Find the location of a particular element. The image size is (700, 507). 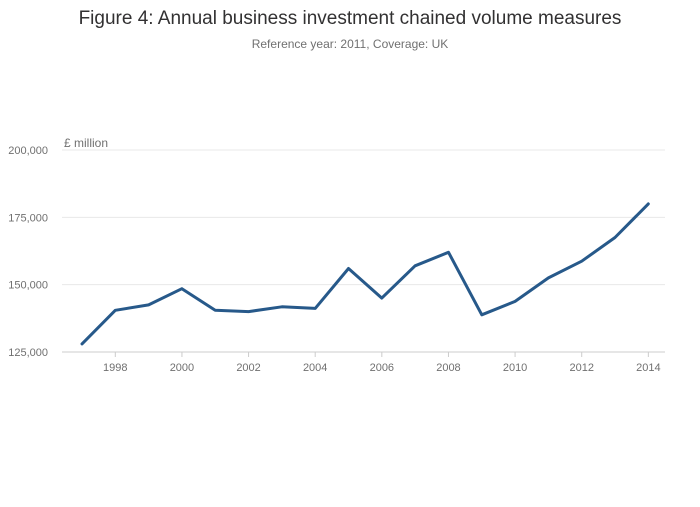

y-tick-label: 150,000 is located at coordinates (28, 286).